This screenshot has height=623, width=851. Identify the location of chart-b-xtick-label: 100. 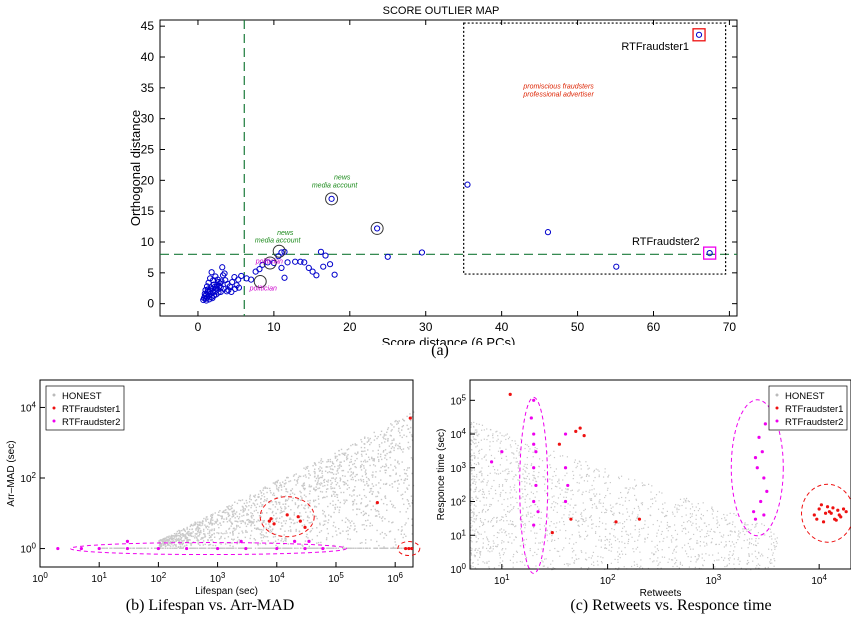
(40, 578).